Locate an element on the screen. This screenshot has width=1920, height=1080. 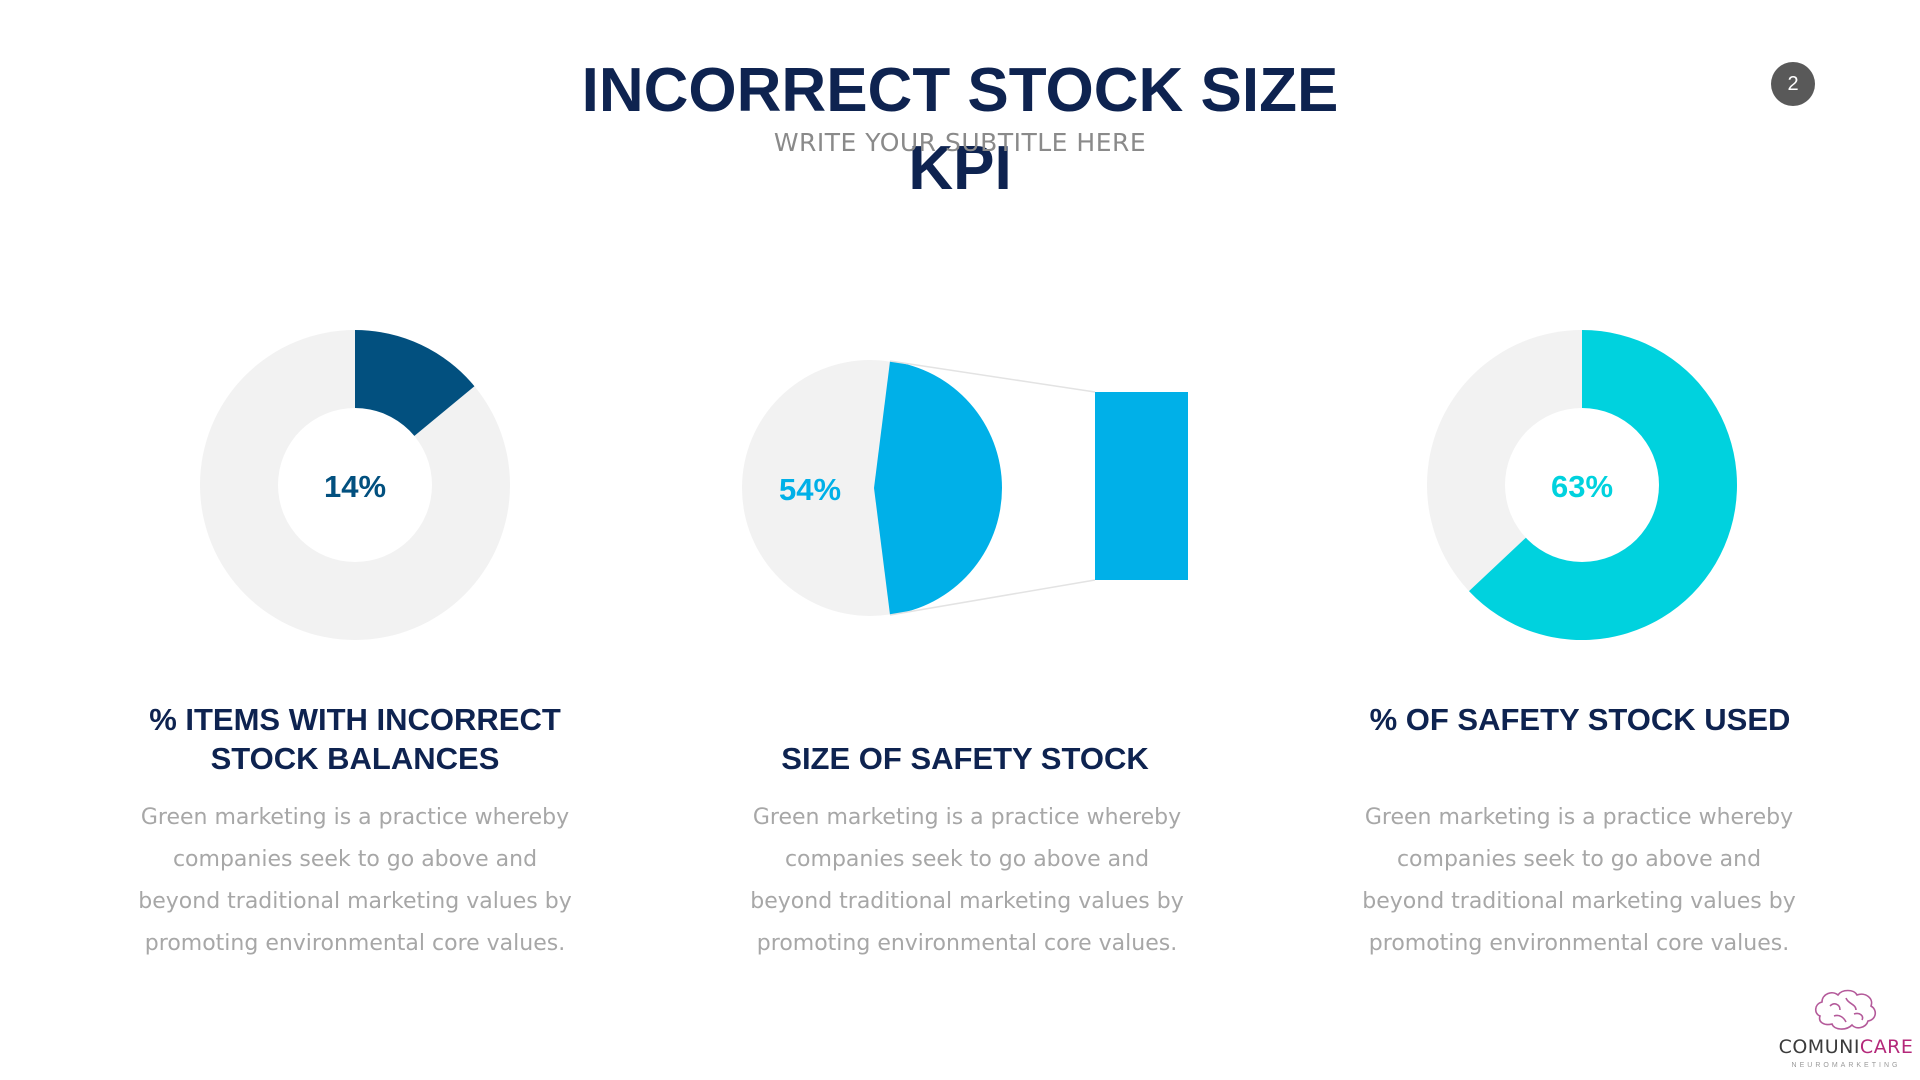
connector-line-bottom is located at coordinates (992, 597).